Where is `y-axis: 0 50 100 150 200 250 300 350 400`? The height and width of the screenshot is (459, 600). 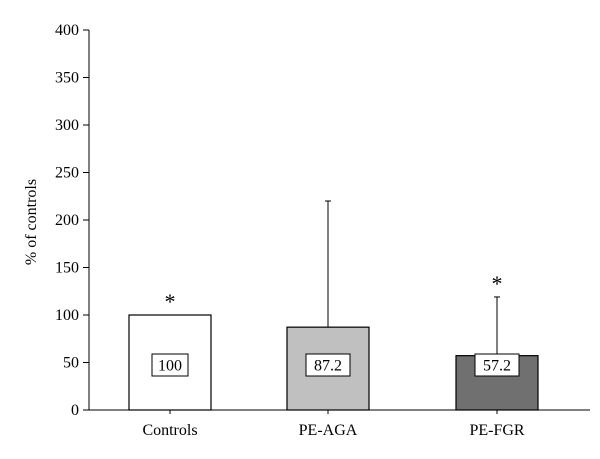
y-axis: 0 50 100 150 200 250 300 350 400 is located at coordinates (72, 220).